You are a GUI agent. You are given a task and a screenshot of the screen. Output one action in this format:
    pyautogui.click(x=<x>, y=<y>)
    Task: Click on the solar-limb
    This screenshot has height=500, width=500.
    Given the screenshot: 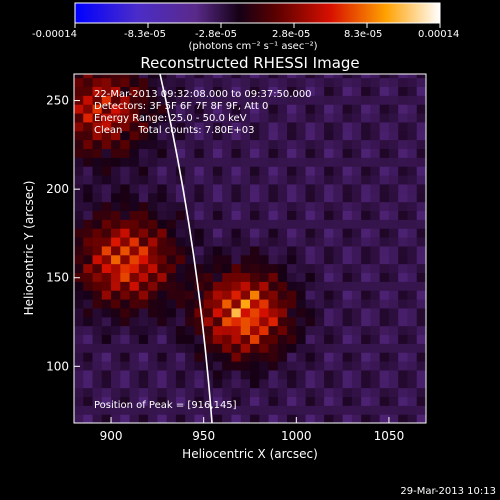 What is the action you would take?
    pyautogui.click(x=186, y=248)
    